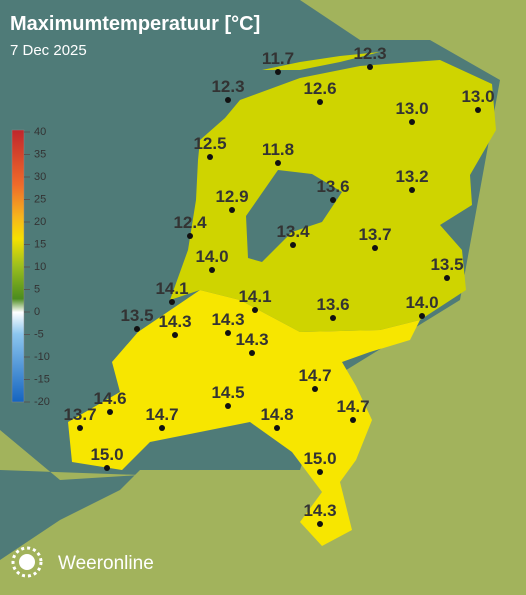 The image size is (526, 595). I want to click on legend-tick-label: -20, so click(42, 402).